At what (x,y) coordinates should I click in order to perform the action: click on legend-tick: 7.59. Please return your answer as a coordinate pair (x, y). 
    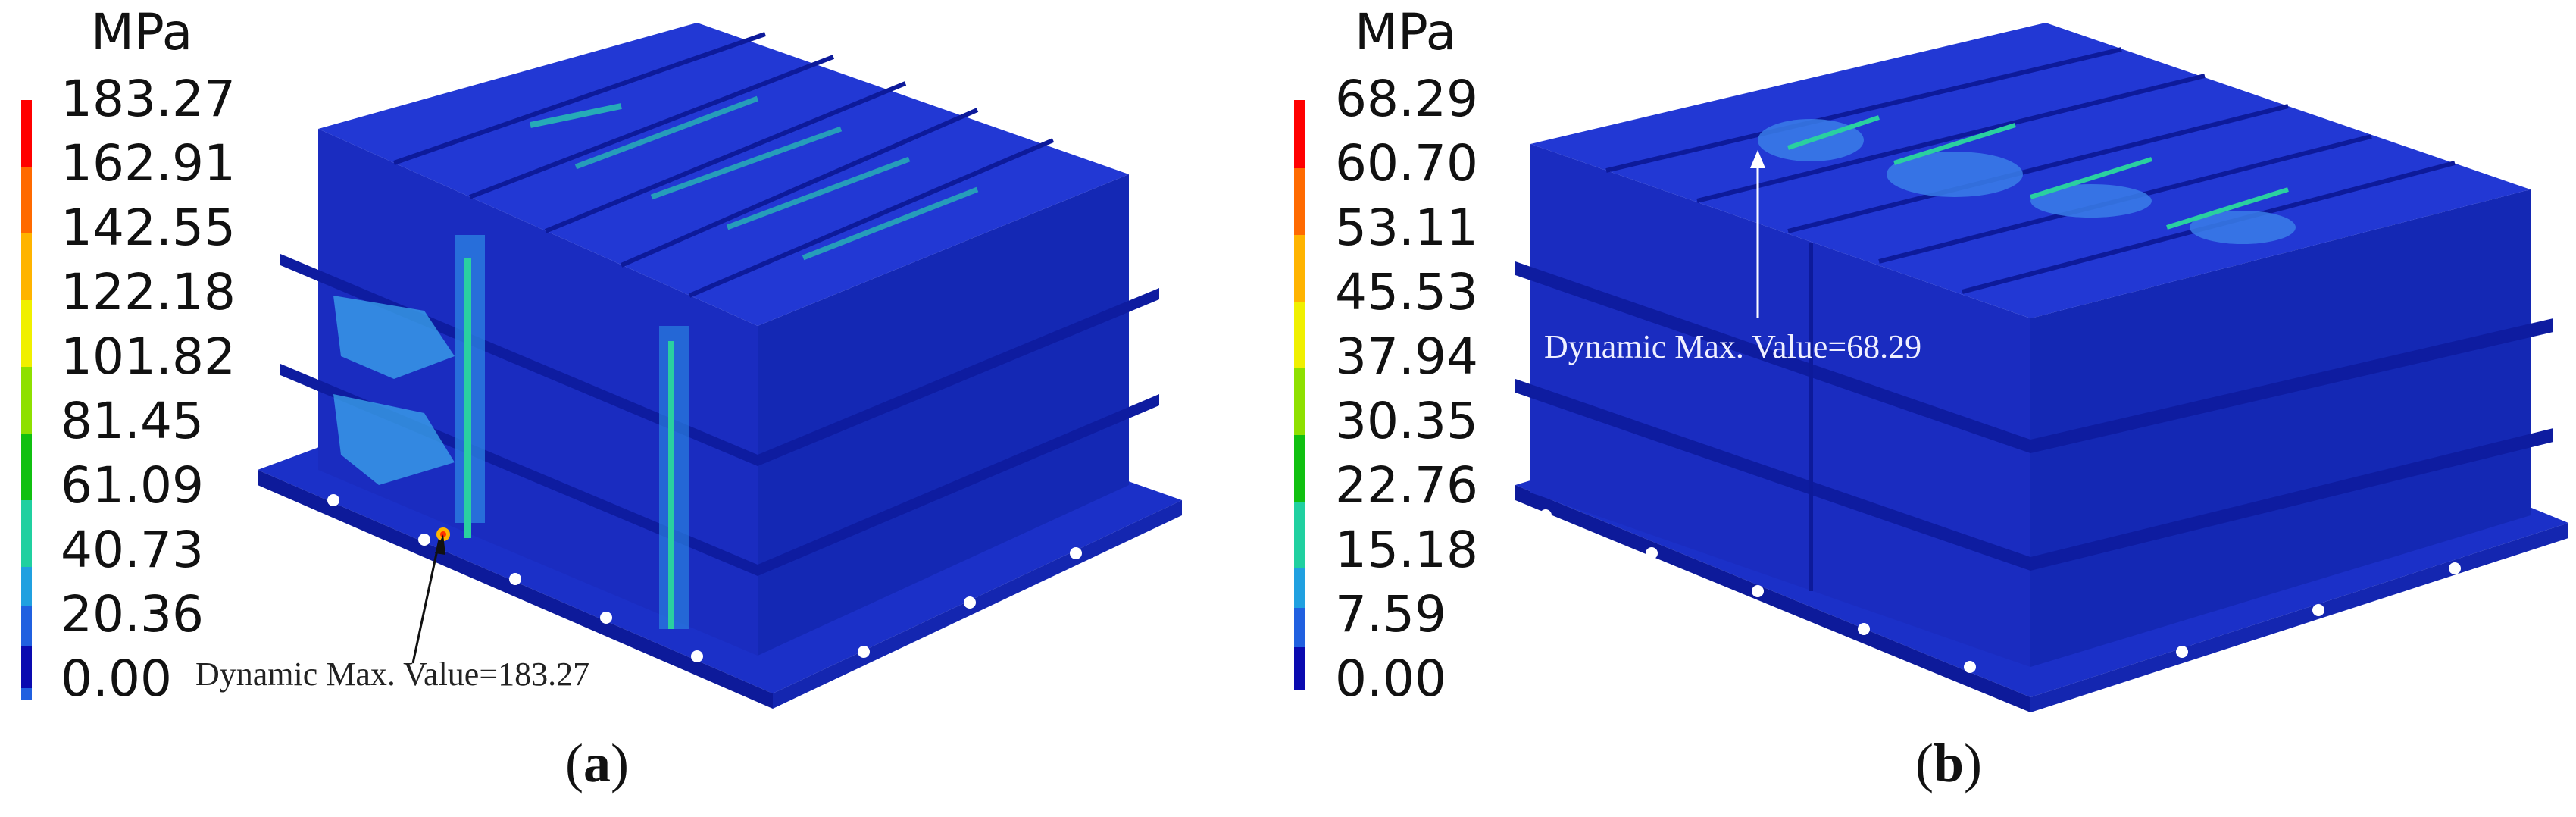
    Looking at the image, I should click on (1390, 614).